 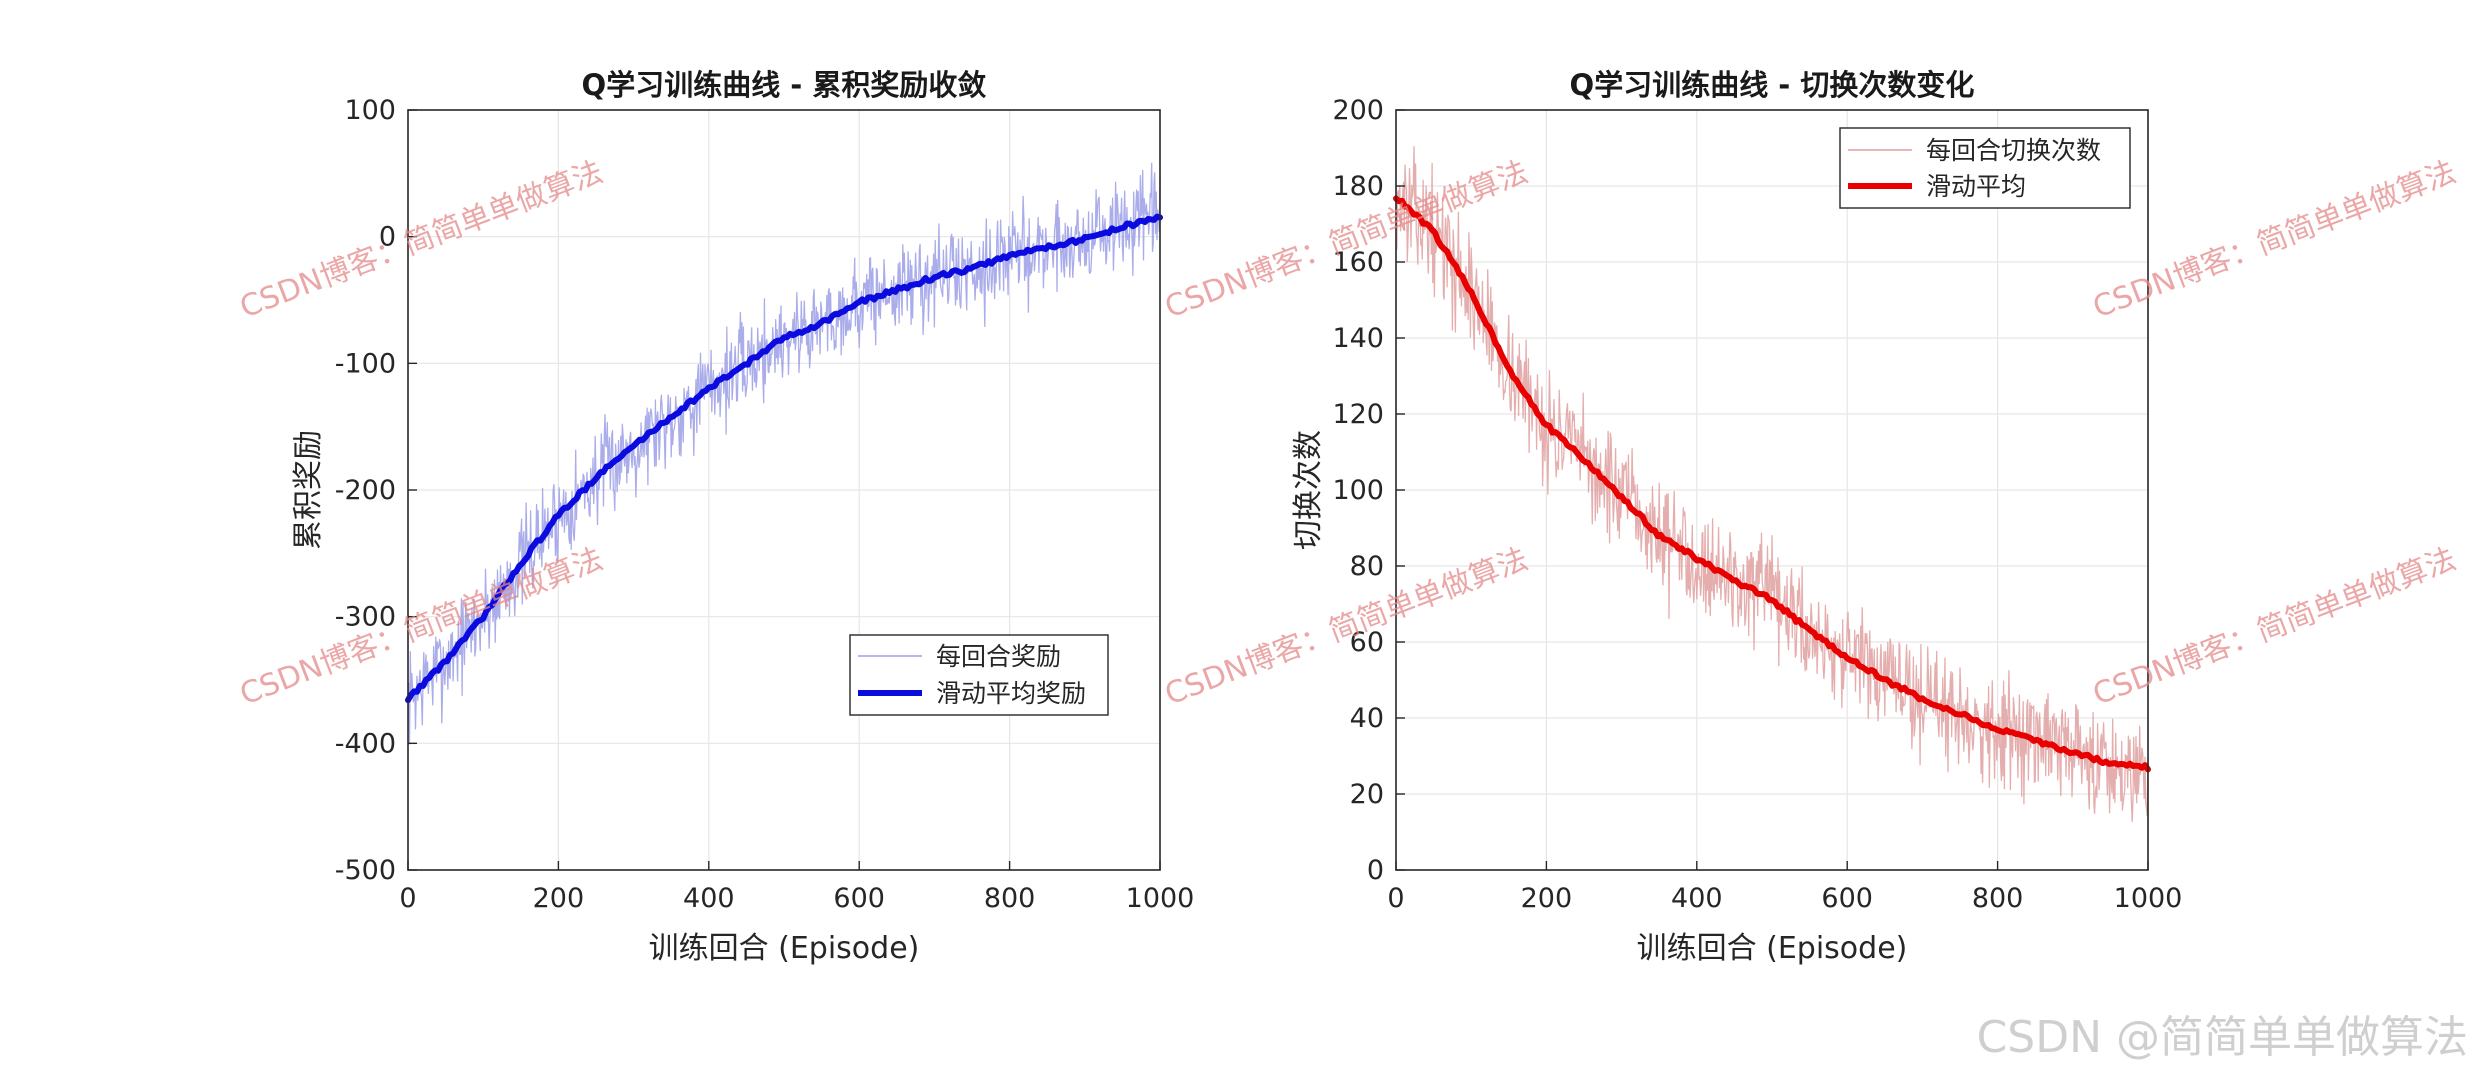 I want to click on switch-x-tick-label: 0, so click(x=1395, y=898).